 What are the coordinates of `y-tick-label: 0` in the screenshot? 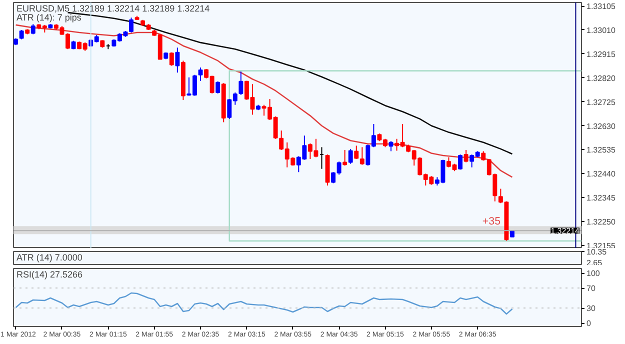 It's located at (589, 323).